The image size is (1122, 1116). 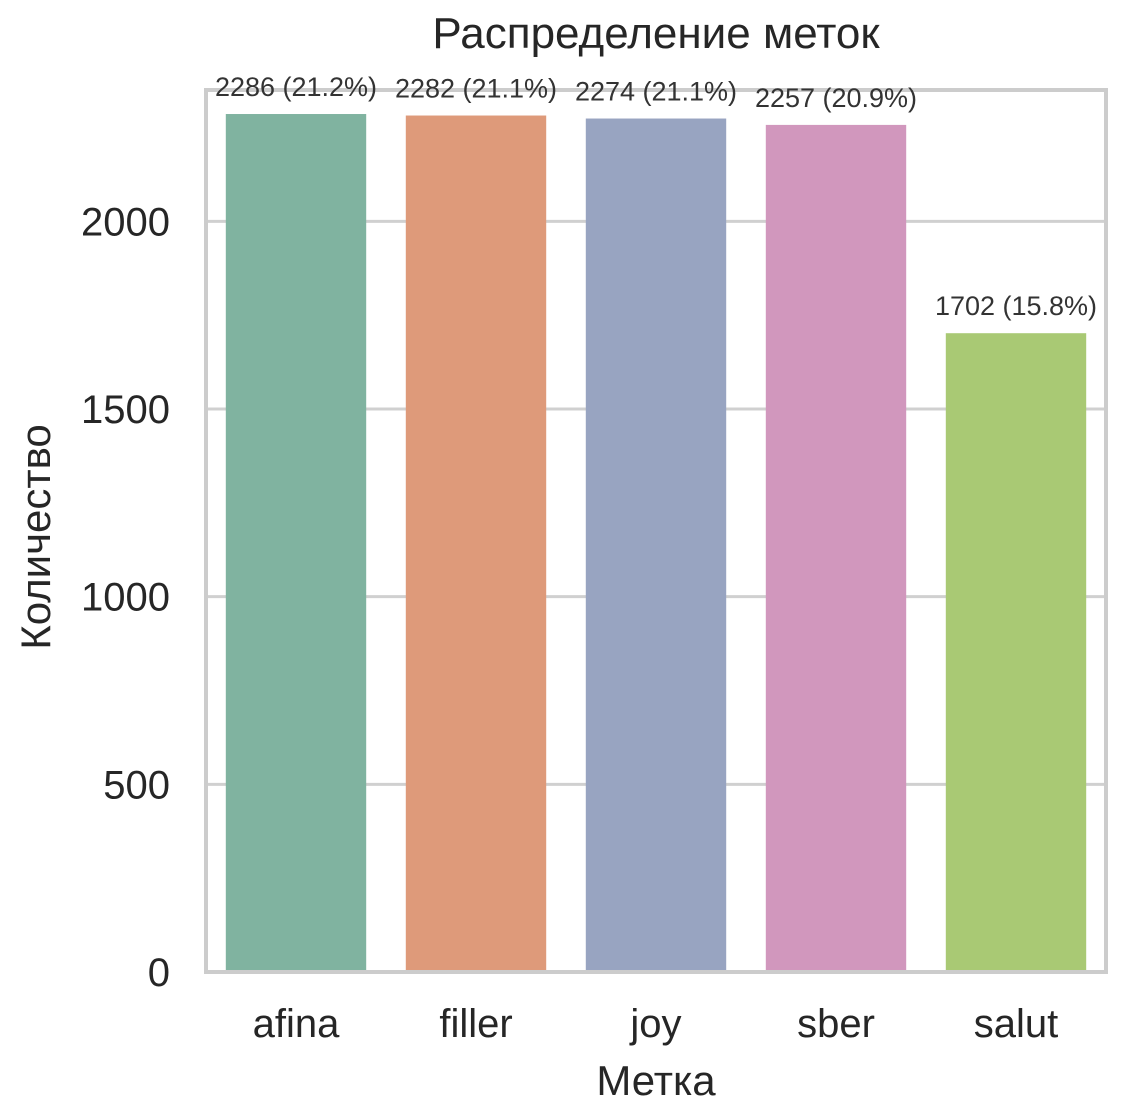 What do you see at coordinates (125, 222) in the screenshot?
I see `y-tick-label: 2000` at bounding box center [125, 222].